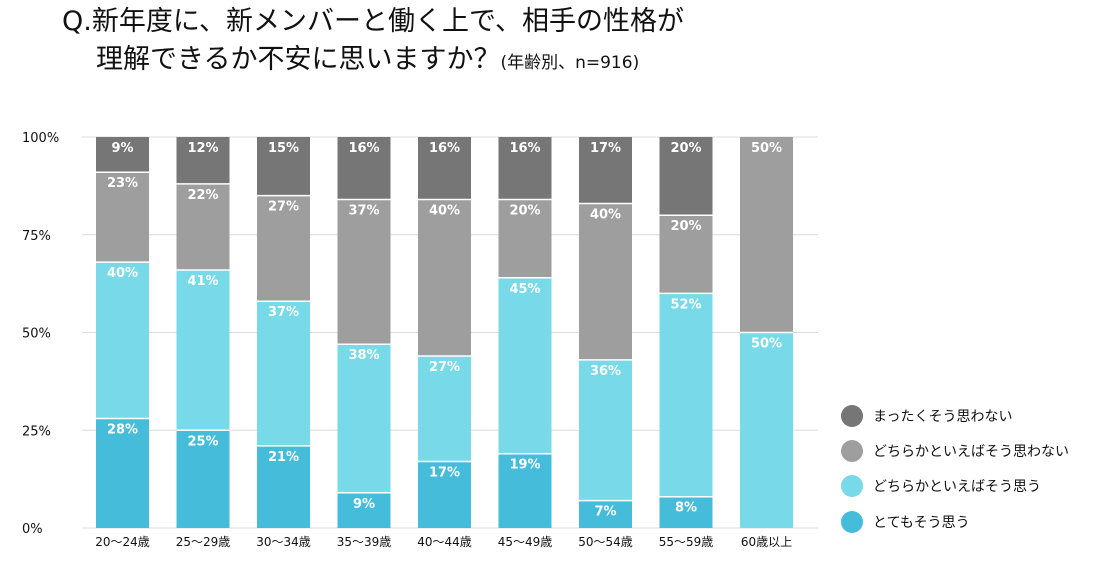 The width and height of the screenshot is (1093, 572). Describe the element at coordinates (686, 508) in the screenshot. I see `data-label: 8%` at that location.